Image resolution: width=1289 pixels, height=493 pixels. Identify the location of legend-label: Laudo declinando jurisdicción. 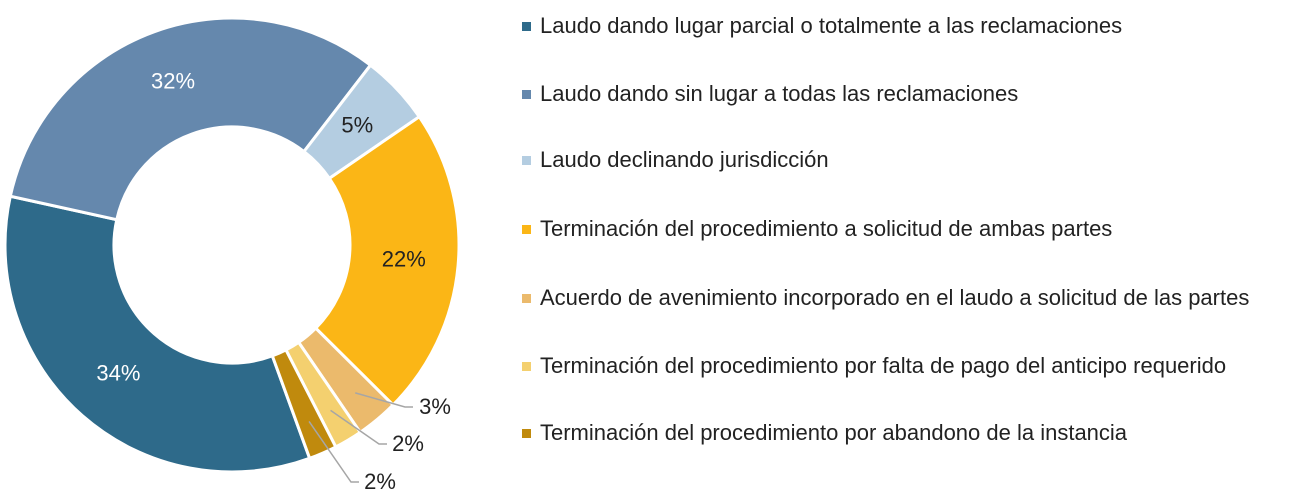
(684, 159).